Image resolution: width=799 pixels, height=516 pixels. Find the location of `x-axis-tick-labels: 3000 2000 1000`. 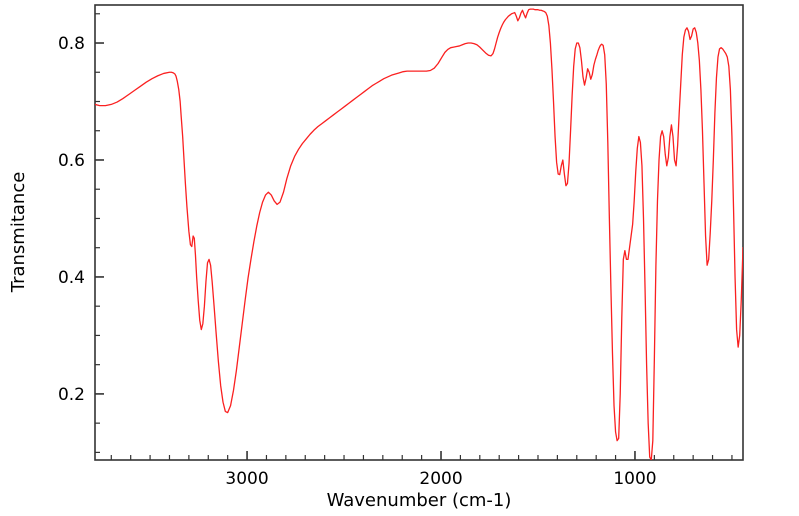

x-axis-tick-labels: 3000 2000 1000 is located at coordinates (440, 479).